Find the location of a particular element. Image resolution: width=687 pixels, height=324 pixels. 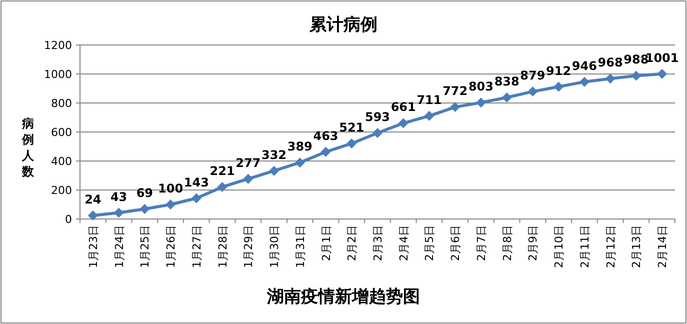

x-tick-label: 1月24日 is located at coordinates (119, 246).